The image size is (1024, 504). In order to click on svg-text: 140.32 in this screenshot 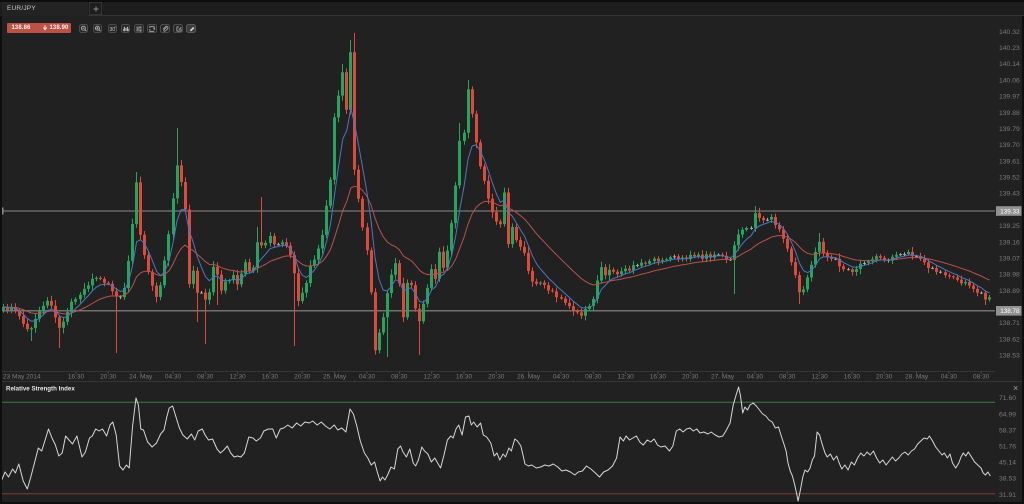, I will do `click(1009, 32)`.